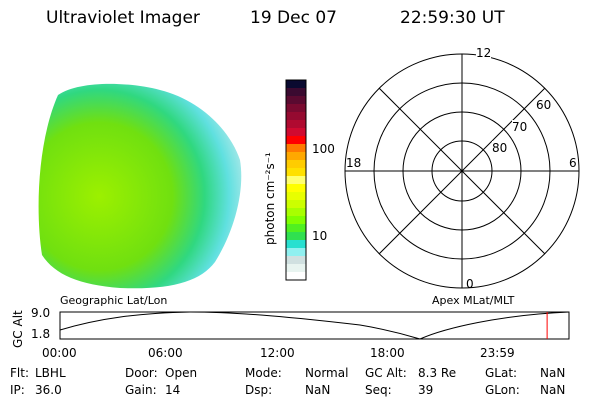 This screenshot has height=400, width=600. What do you see at coordinates (173, 390) in the screenshot?
I see `status-value: 14` at bounding box center [173, 390].